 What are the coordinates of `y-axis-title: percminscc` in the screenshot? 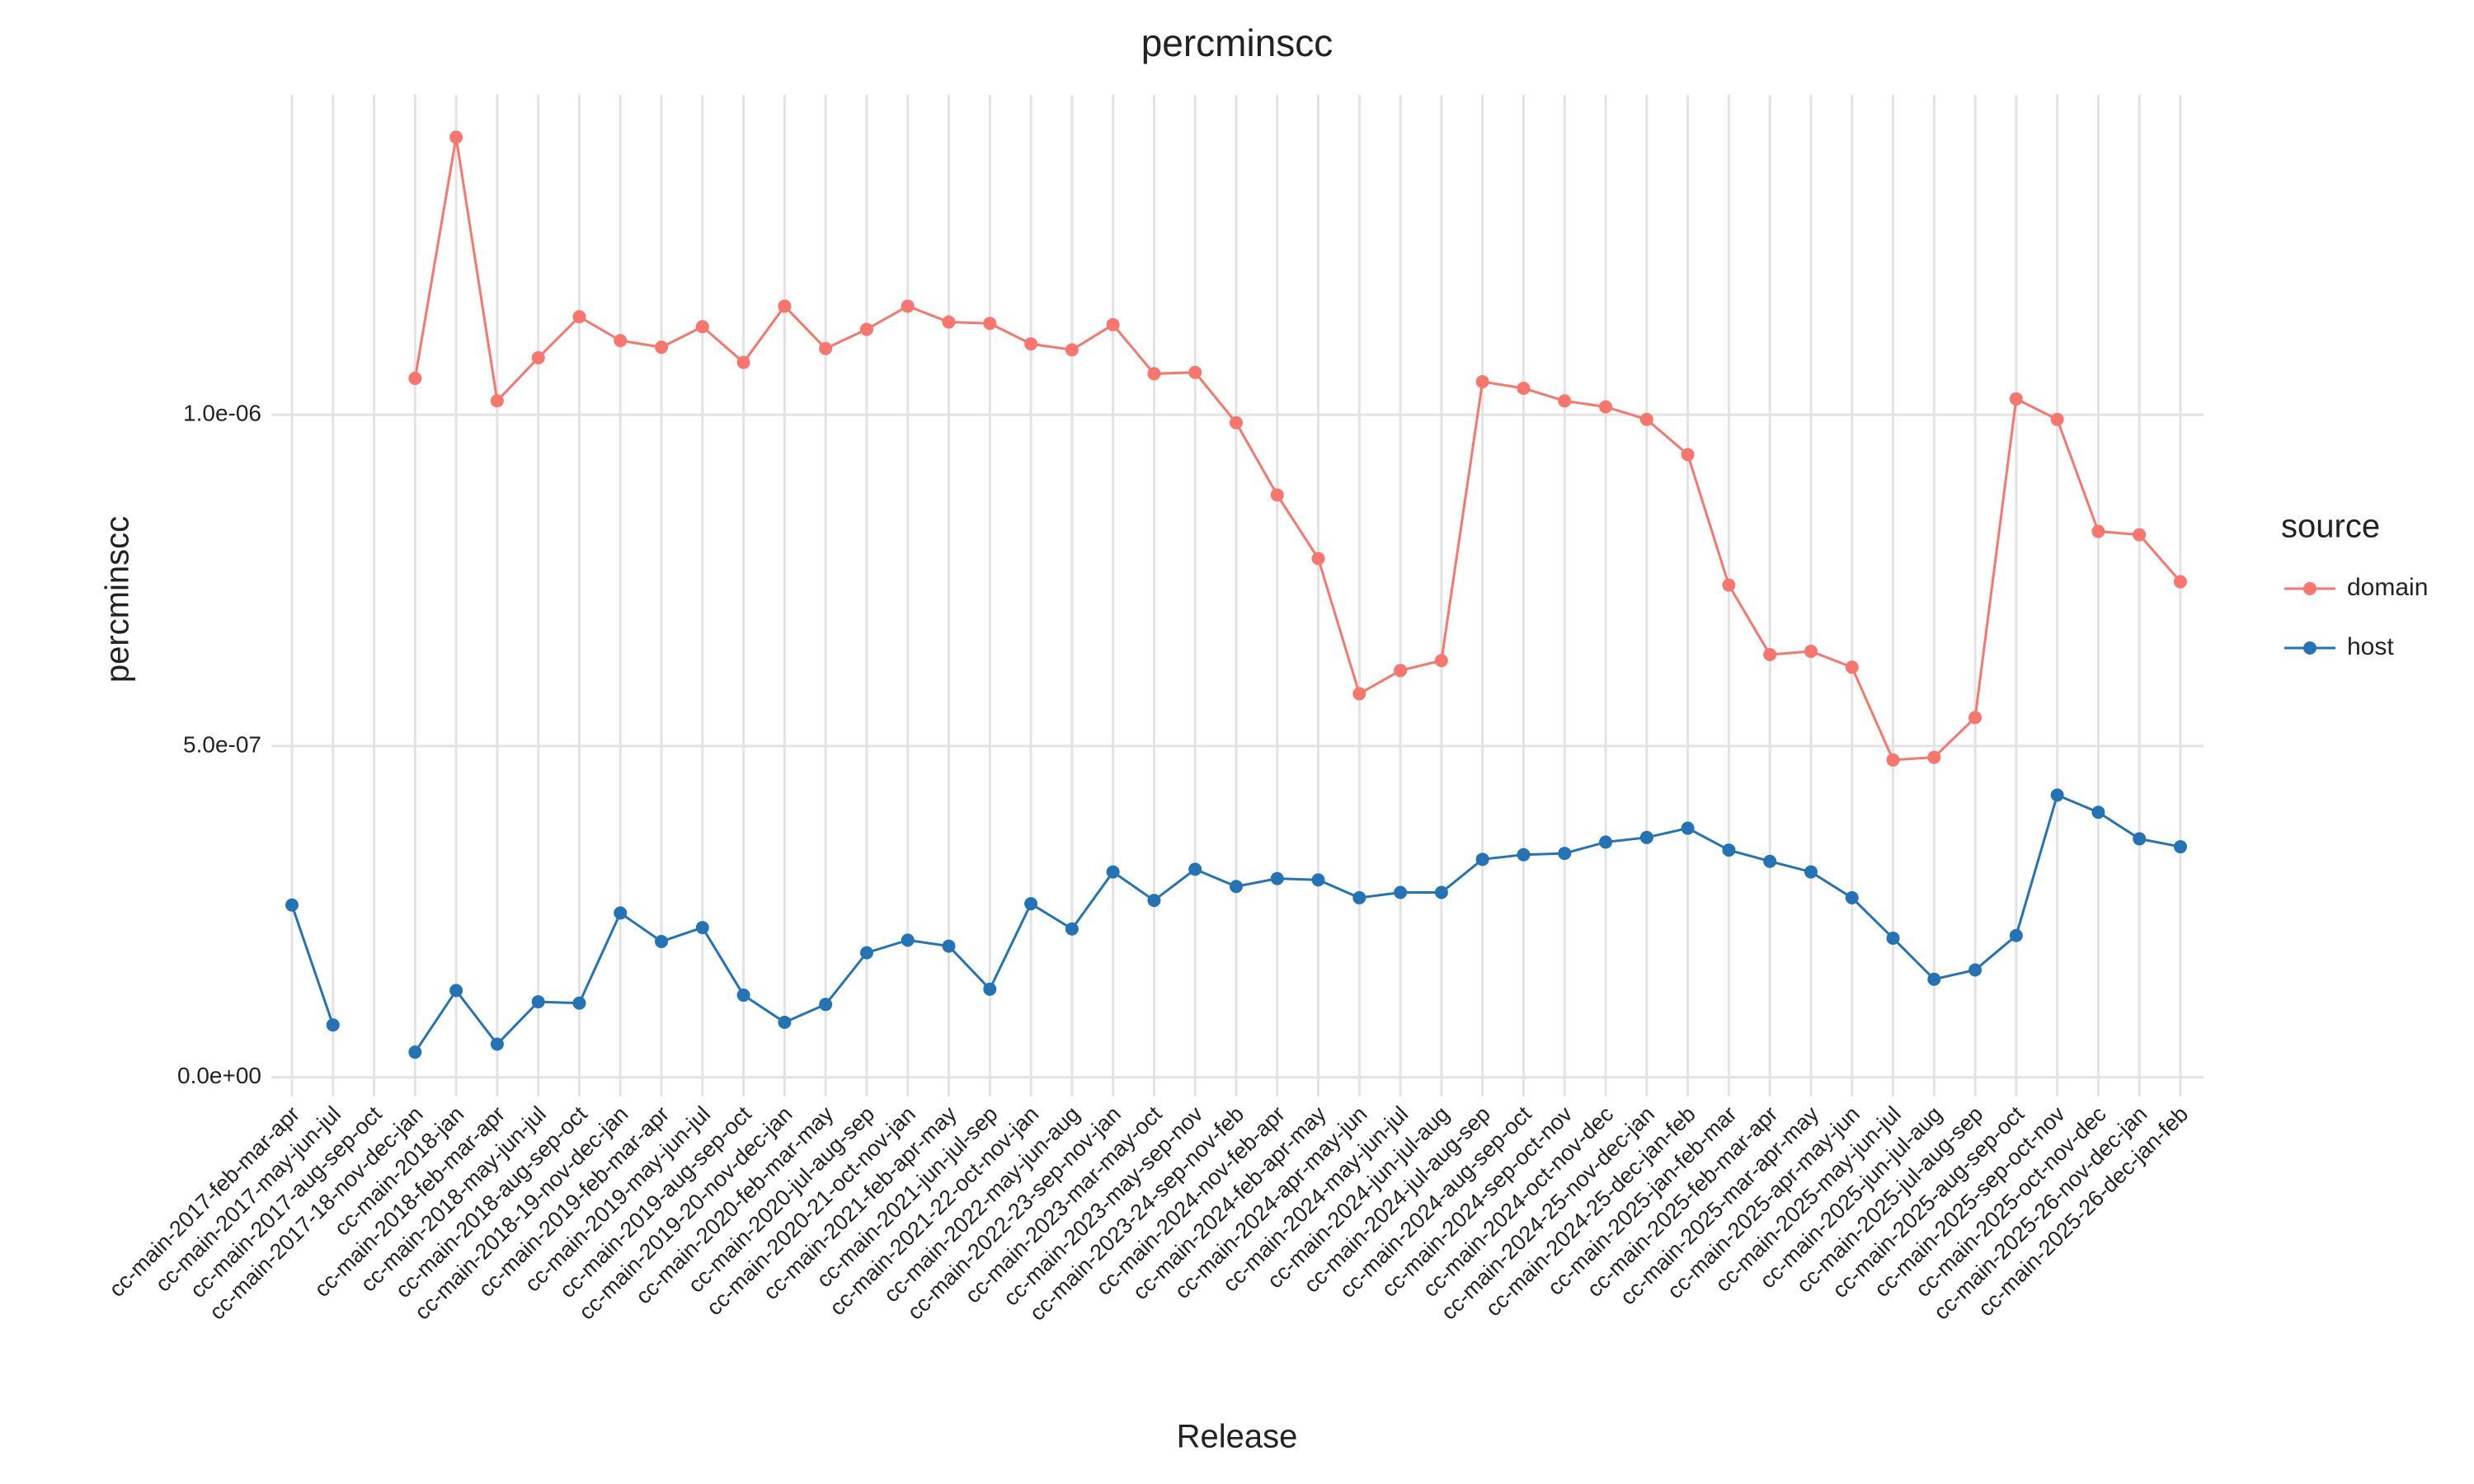 It's located at (118, 599).